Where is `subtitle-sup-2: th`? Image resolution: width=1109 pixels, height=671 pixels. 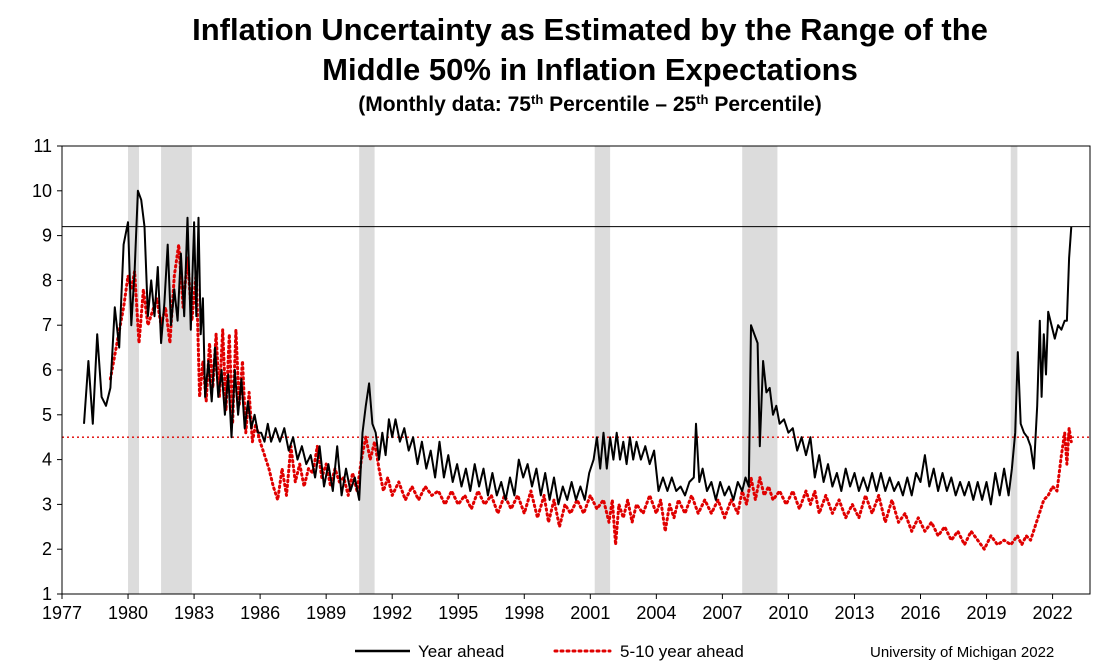
subtitle-sup-2: th is located at coordinates (702, 99).